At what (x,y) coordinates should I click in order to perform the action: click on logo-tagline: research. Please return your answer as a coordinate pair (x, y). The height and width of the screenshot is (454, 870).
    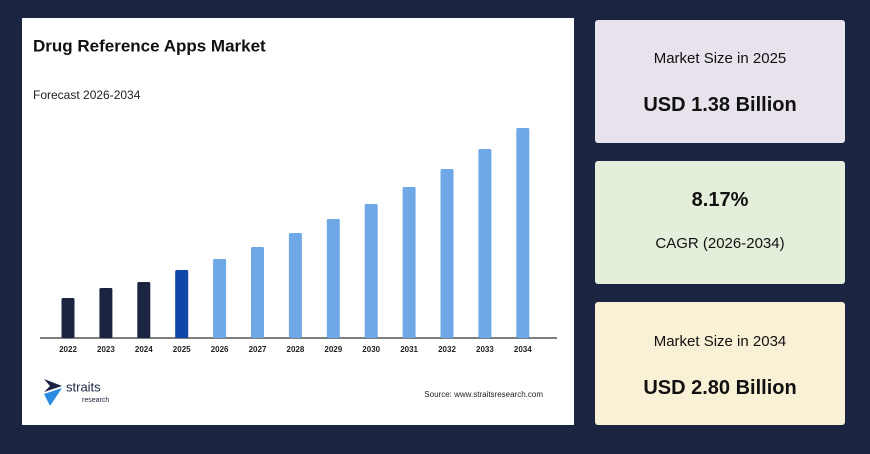
    Looking at the image, I should click on (95, 400).